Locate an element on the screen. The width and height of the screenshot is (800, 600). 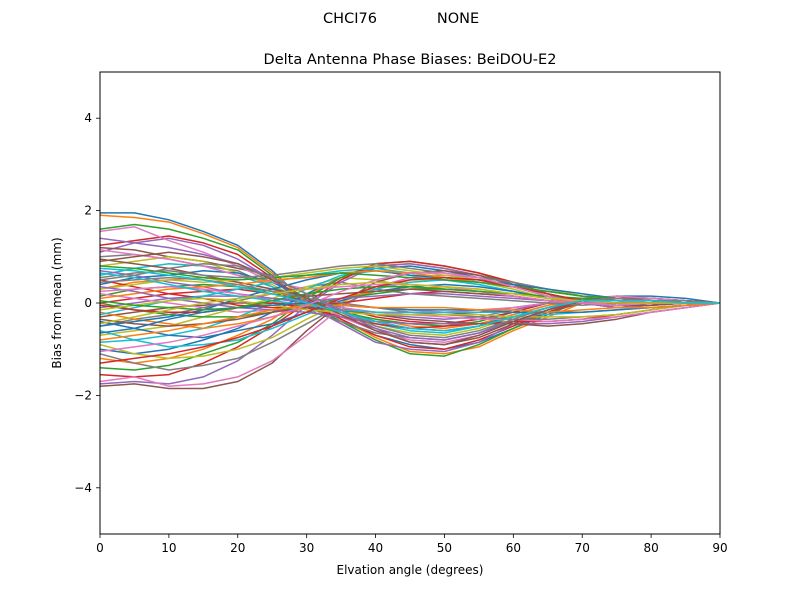
y-tick-label: 2 is located at coordinates (88, 211).